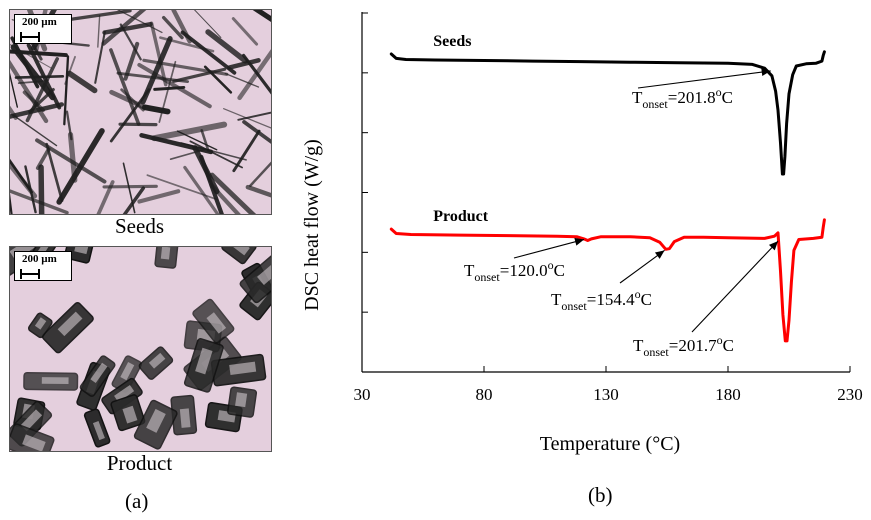 The width and height of the screenshot is (871, 520). Describe the element at coordinates (610, 444) in the screenshot. I see `x-axis-label: Temperature (°C)` at that location.